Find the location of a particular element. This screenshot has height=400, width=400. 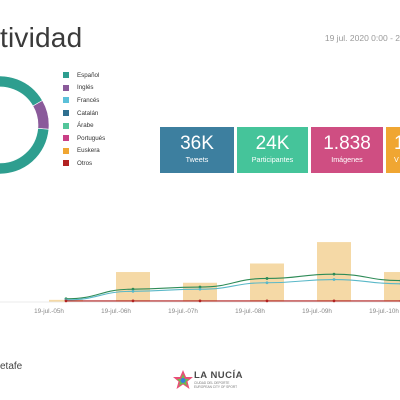

legend-item: Francés is located at coordinates (84, 100).